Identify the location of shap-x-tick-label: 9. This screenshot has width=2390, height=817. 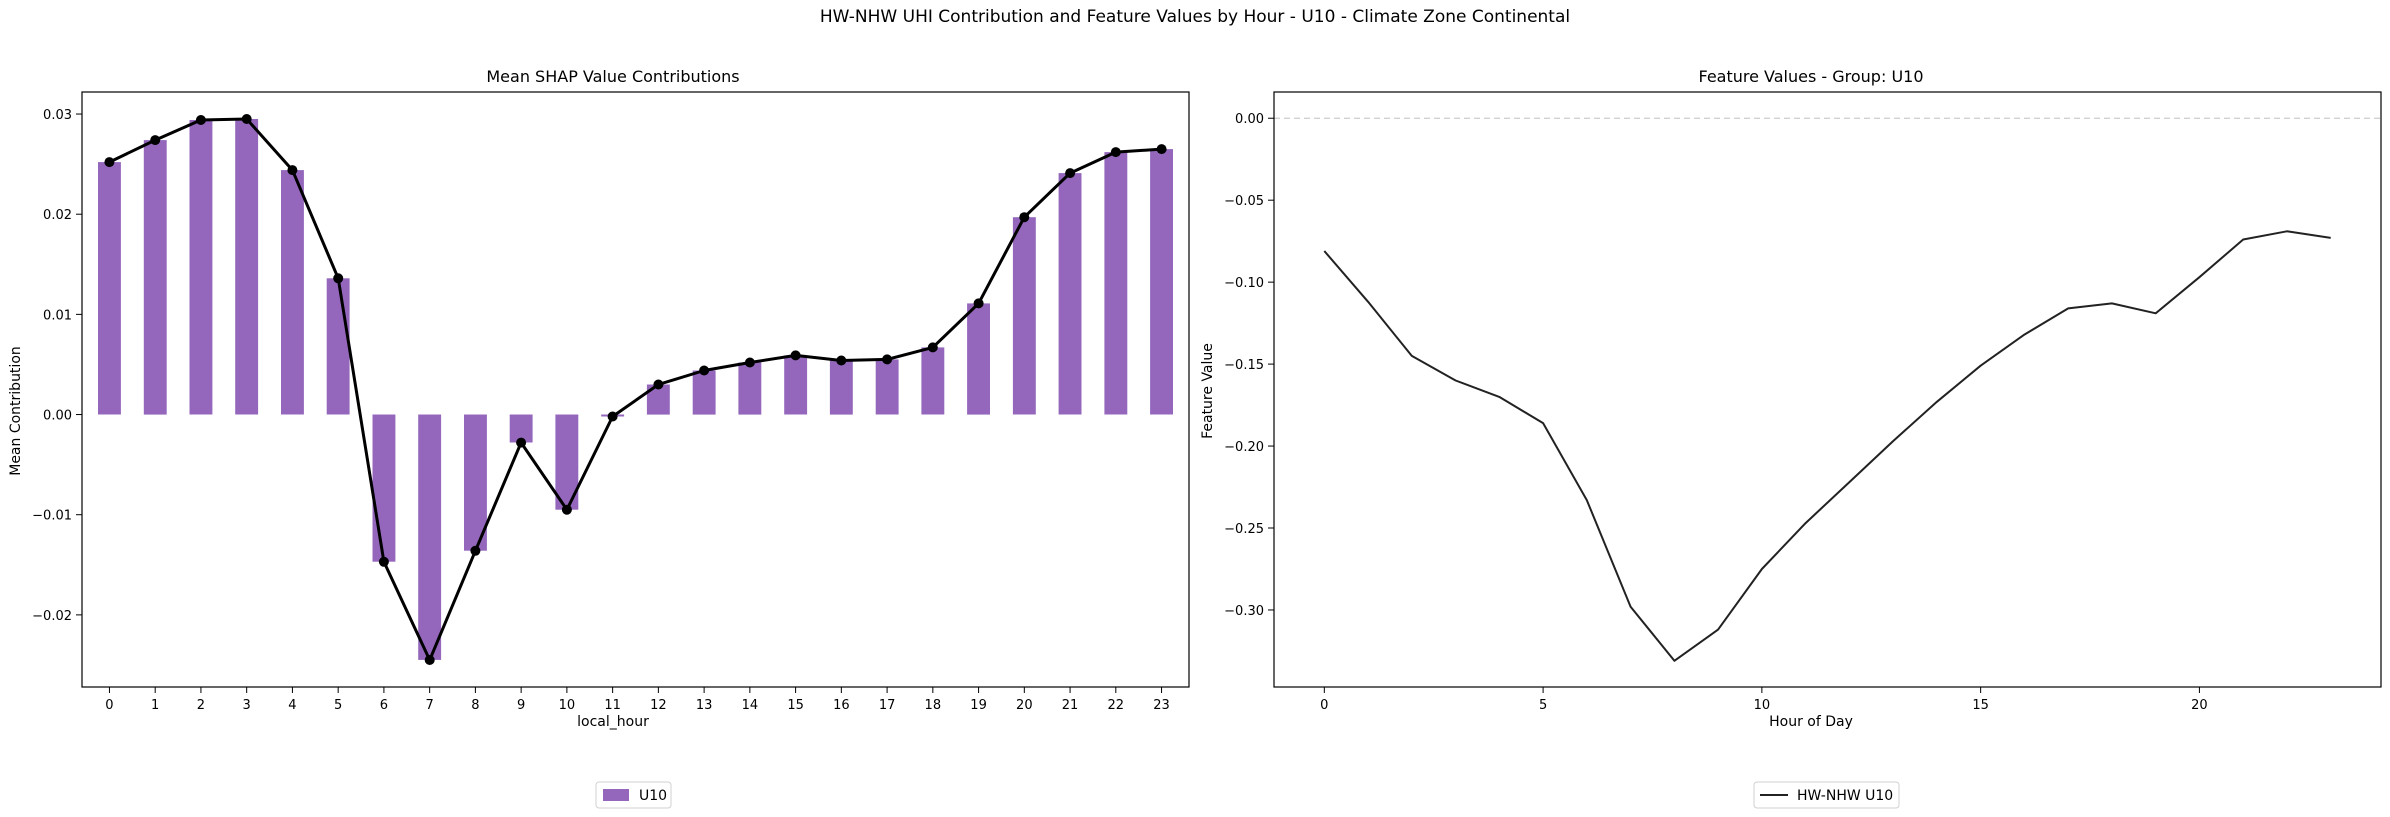
(521, 705).